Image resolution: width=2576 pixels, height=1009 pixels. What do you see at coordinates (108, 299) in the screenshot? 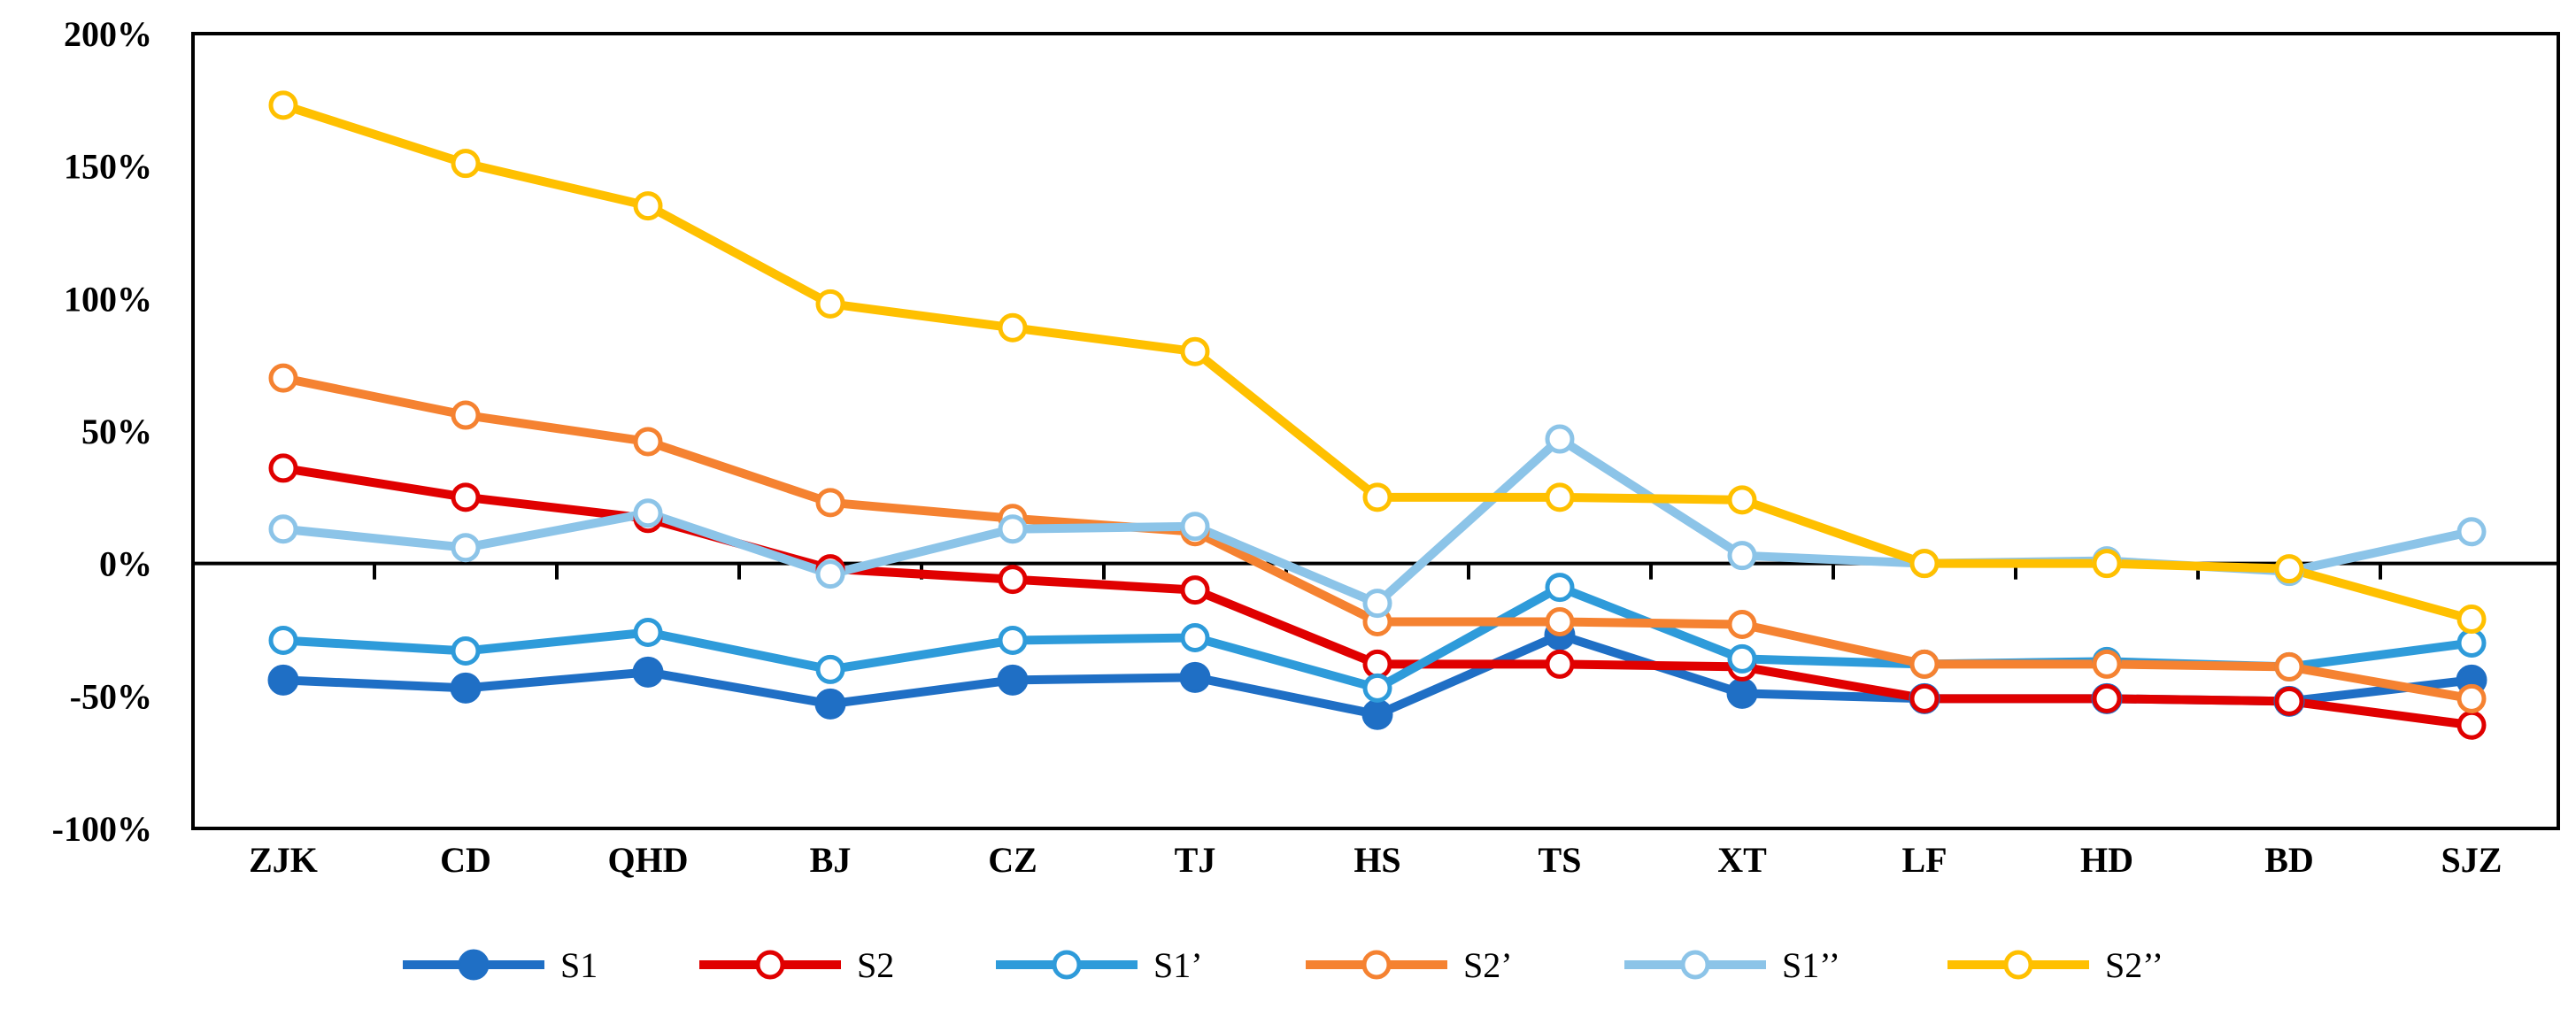
I see `y-tick-label: 100%` at bounding box center [108, 299].